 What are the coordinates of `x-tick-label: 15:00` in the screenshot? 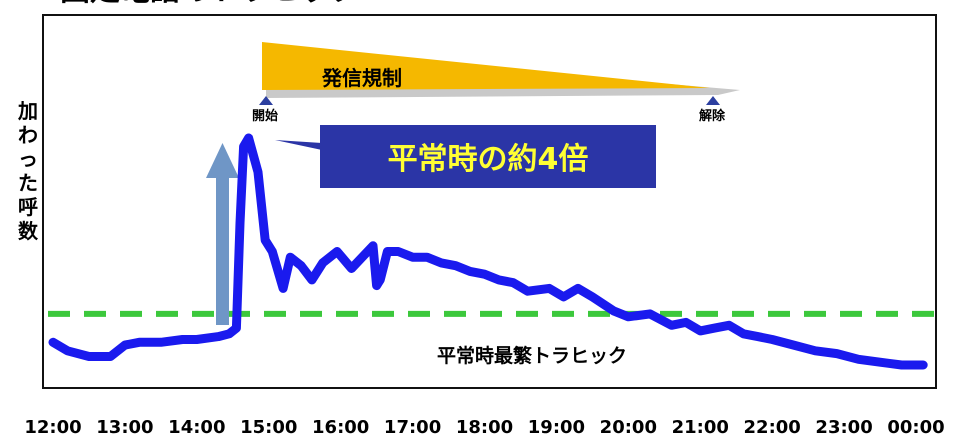 It's located at (268, 427).